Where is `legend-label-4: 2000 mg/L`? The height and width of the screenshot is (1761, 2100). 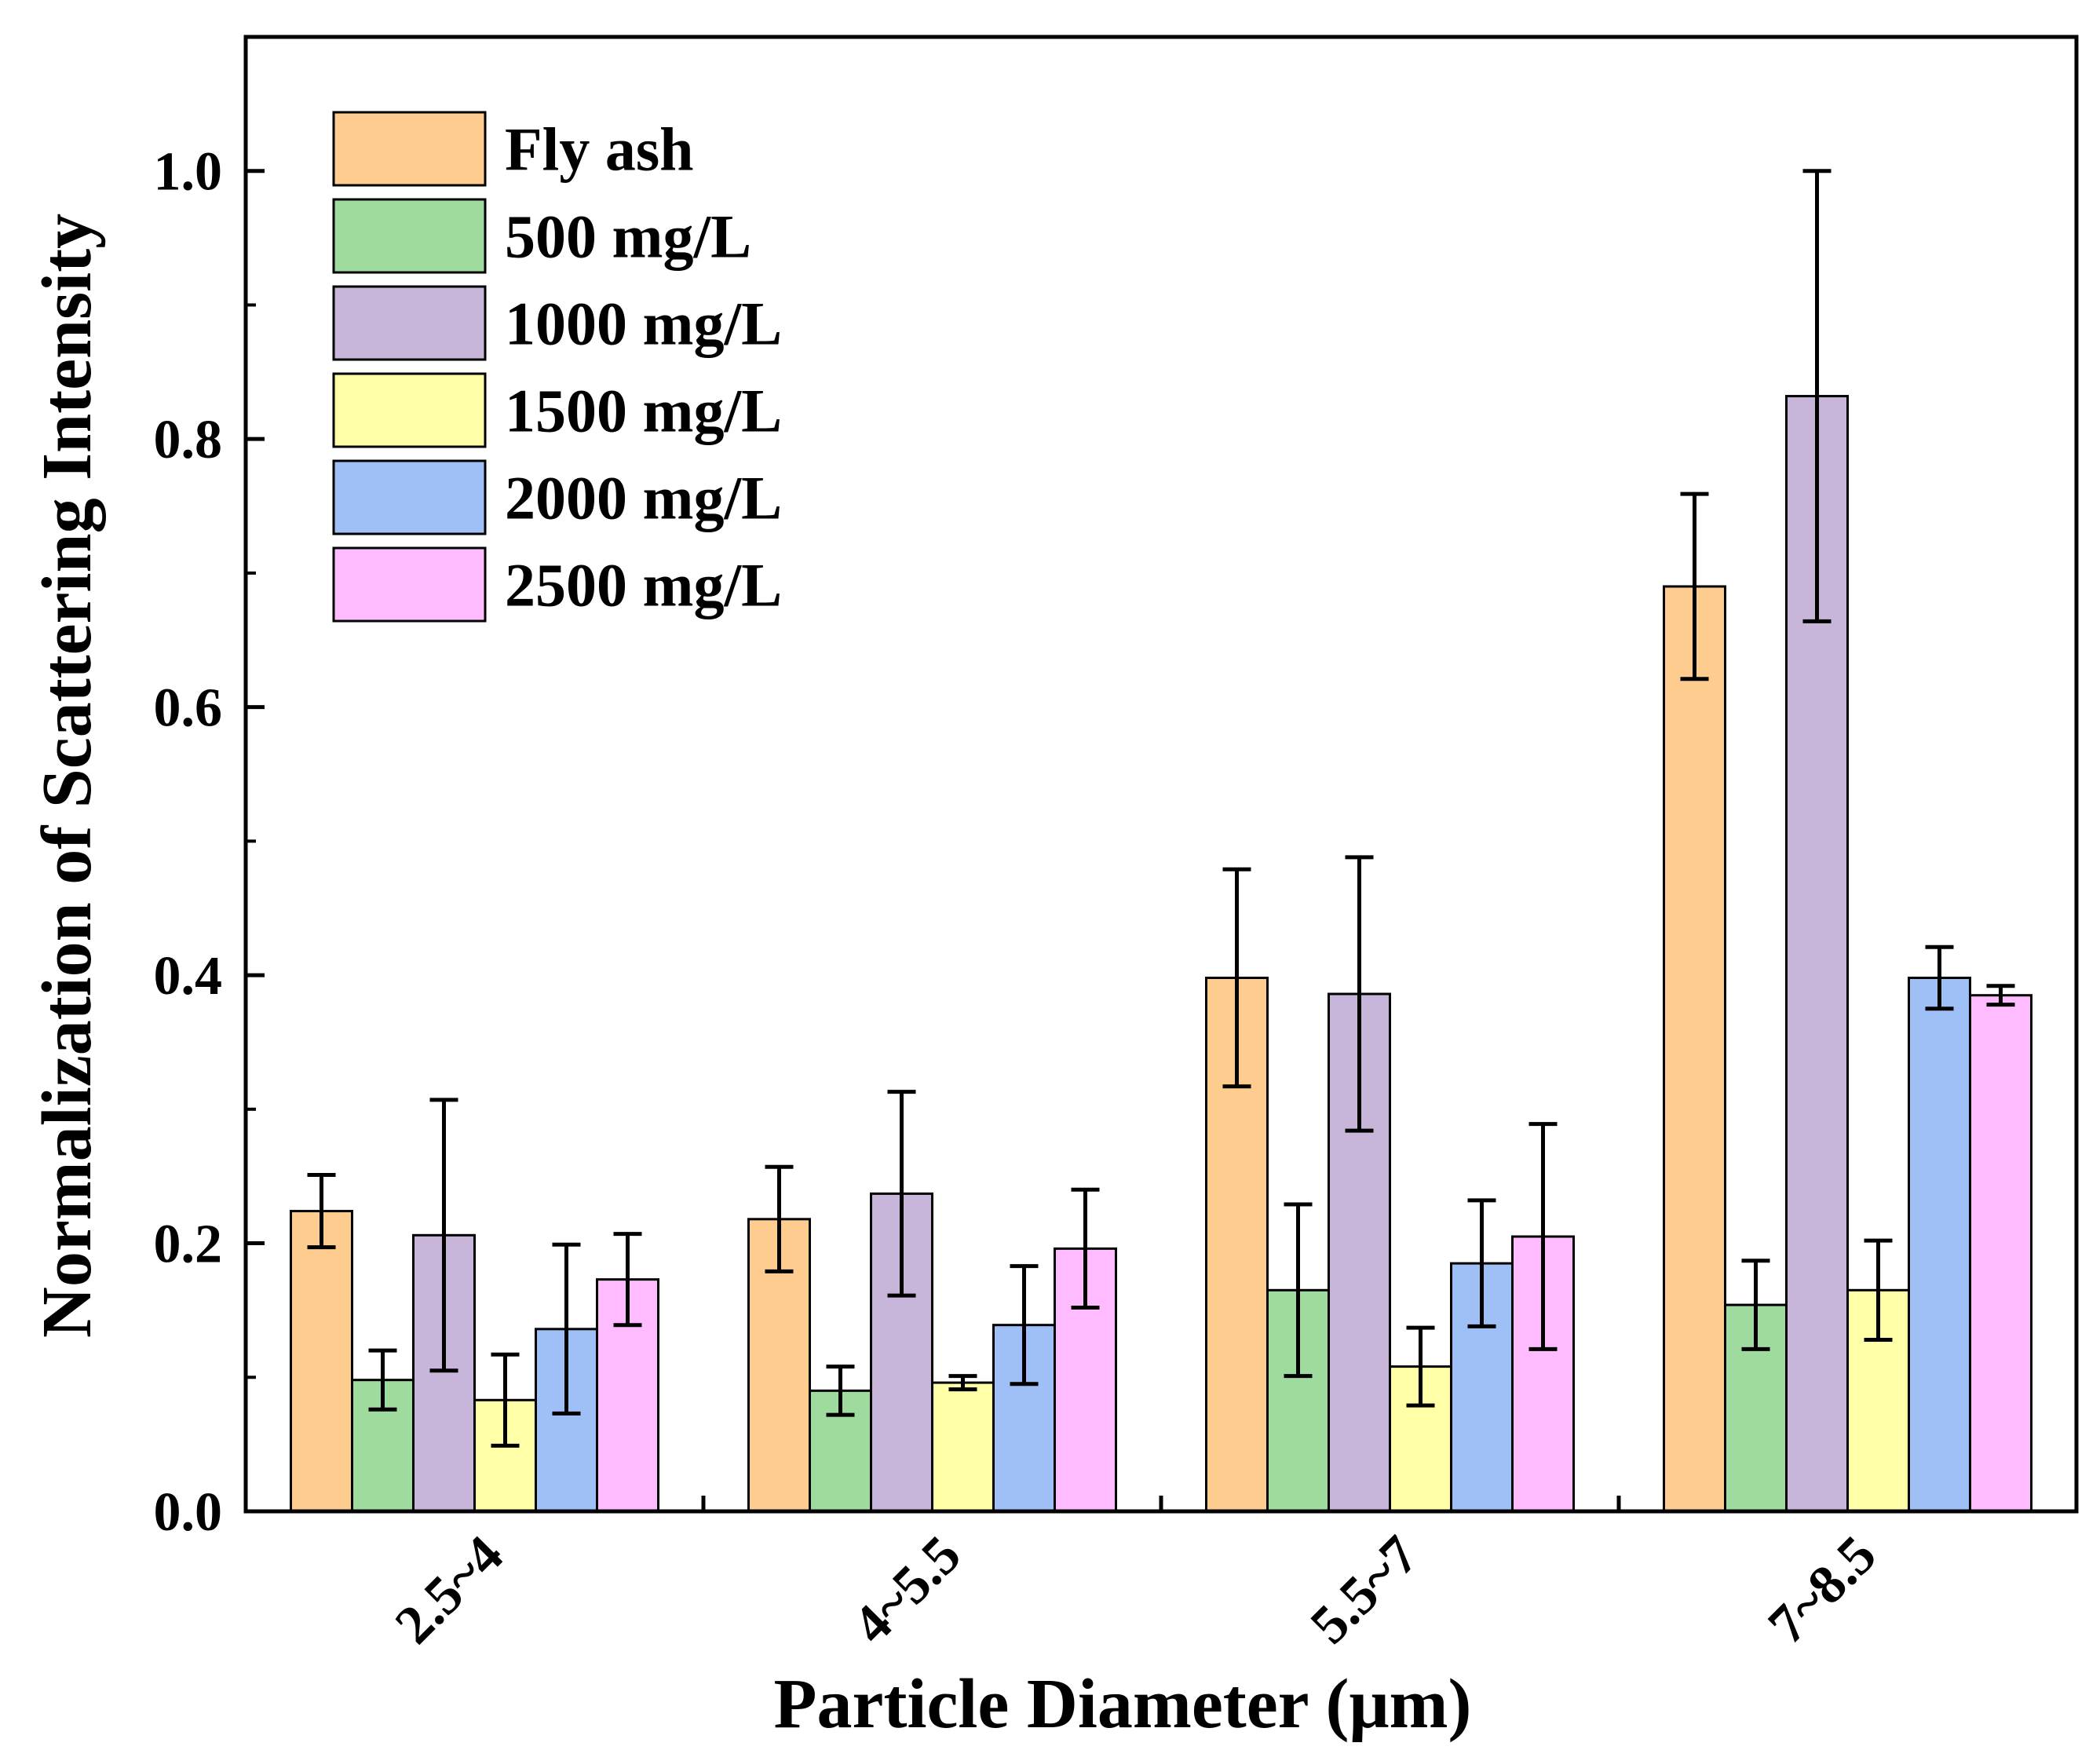 legend-label-4: 2000 mg/L is located at coordinates (643, 498).